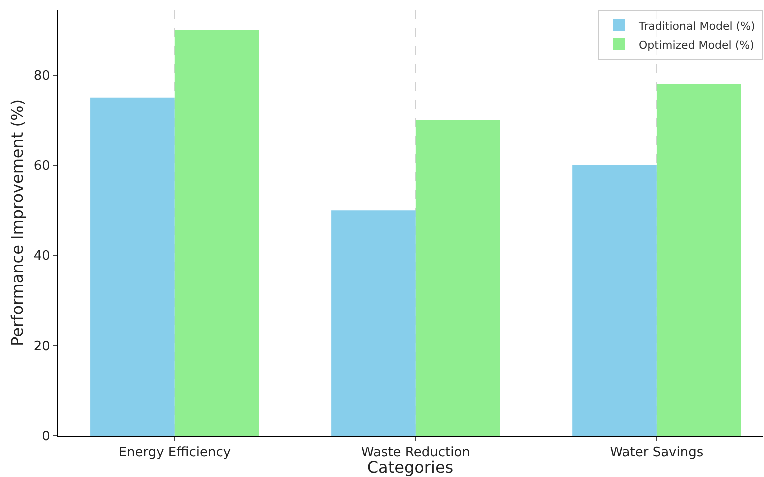  What do you see at coordinates (42, 256) in the screenshot?
I see `y-tick-label: 40` at bounding box center [42, 256].